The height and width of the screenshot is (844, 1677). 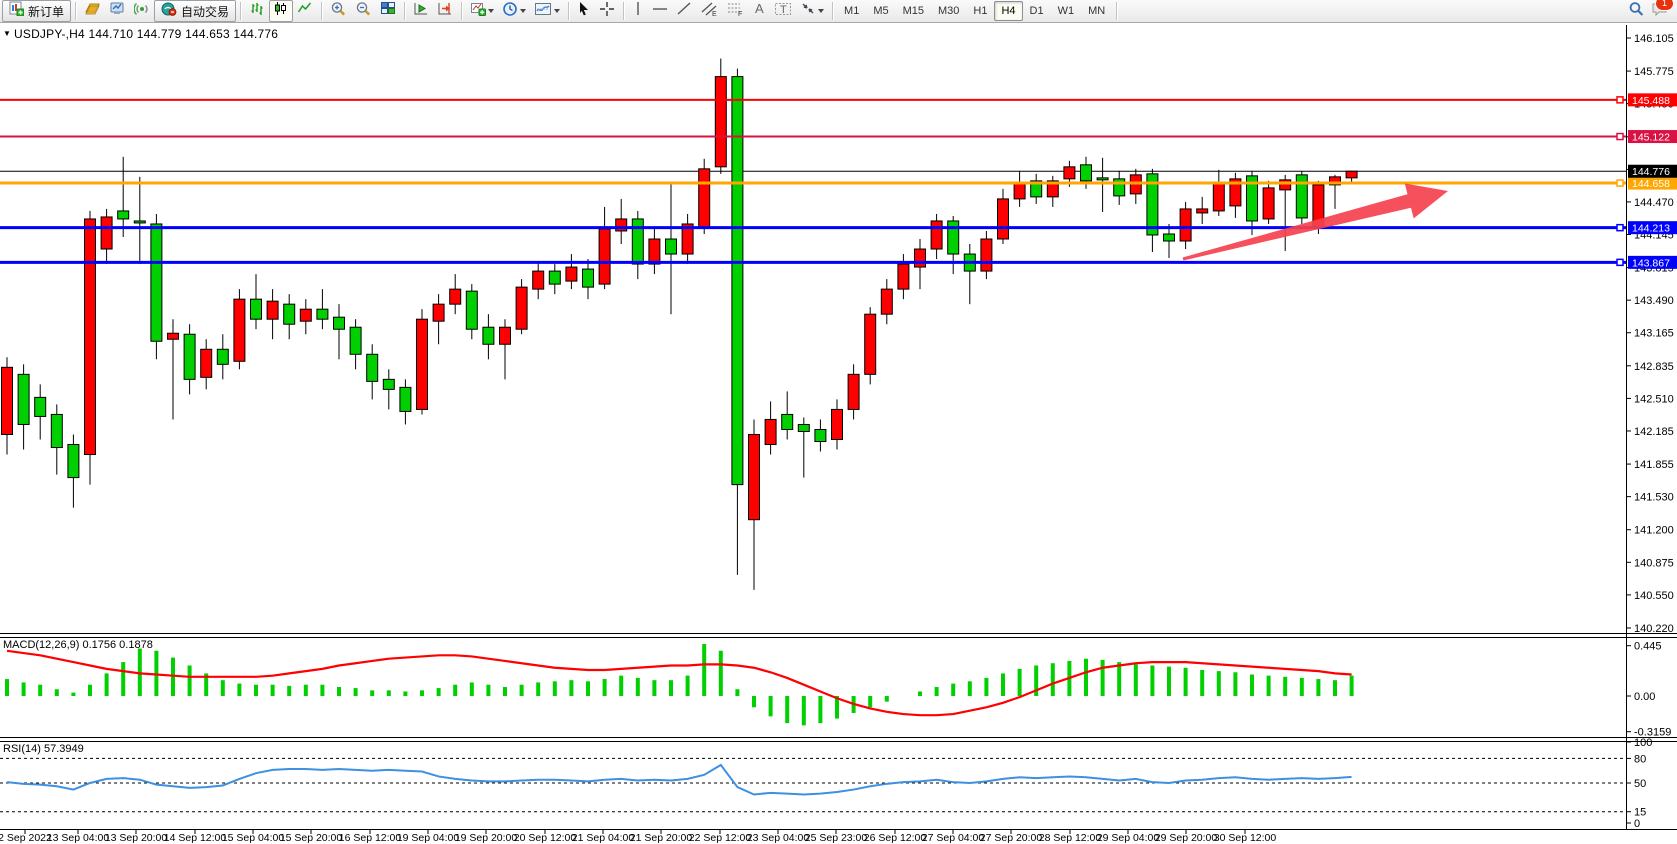 What do you see at coordinates (1008, 11) in the screenshot?
I see `tab-timeframe-H4: H4` at bounding box center [1008, 11].